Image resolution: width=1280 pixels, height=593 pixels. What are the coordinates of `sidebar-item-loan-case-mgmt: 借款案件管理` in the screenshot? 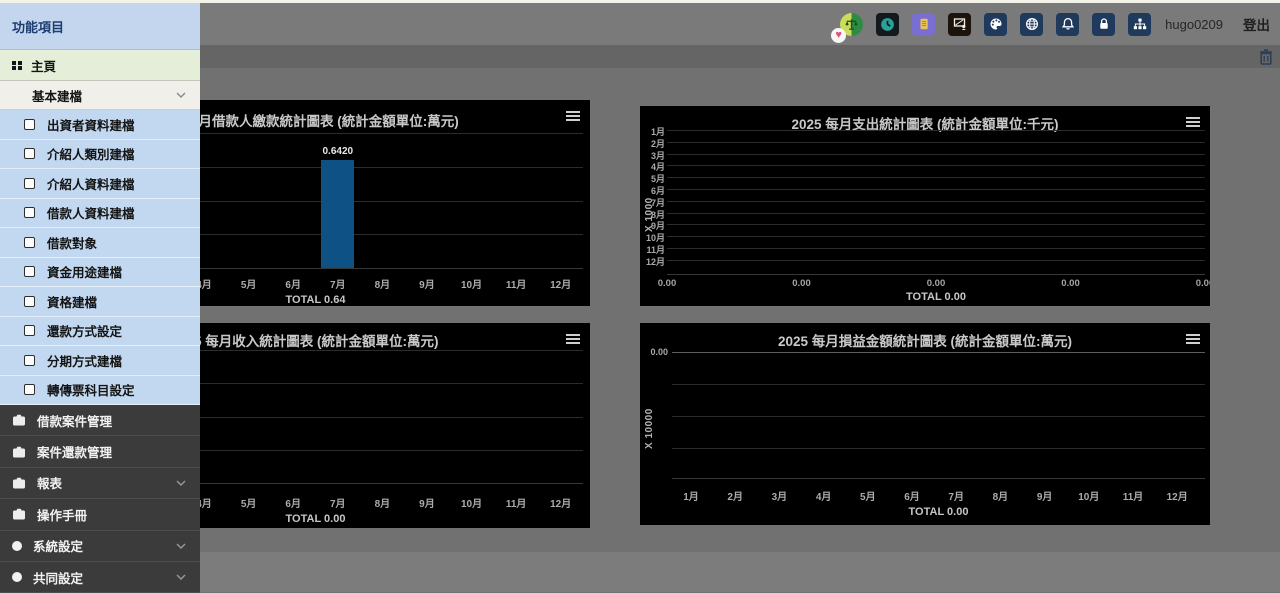 It's located at (100, 421).